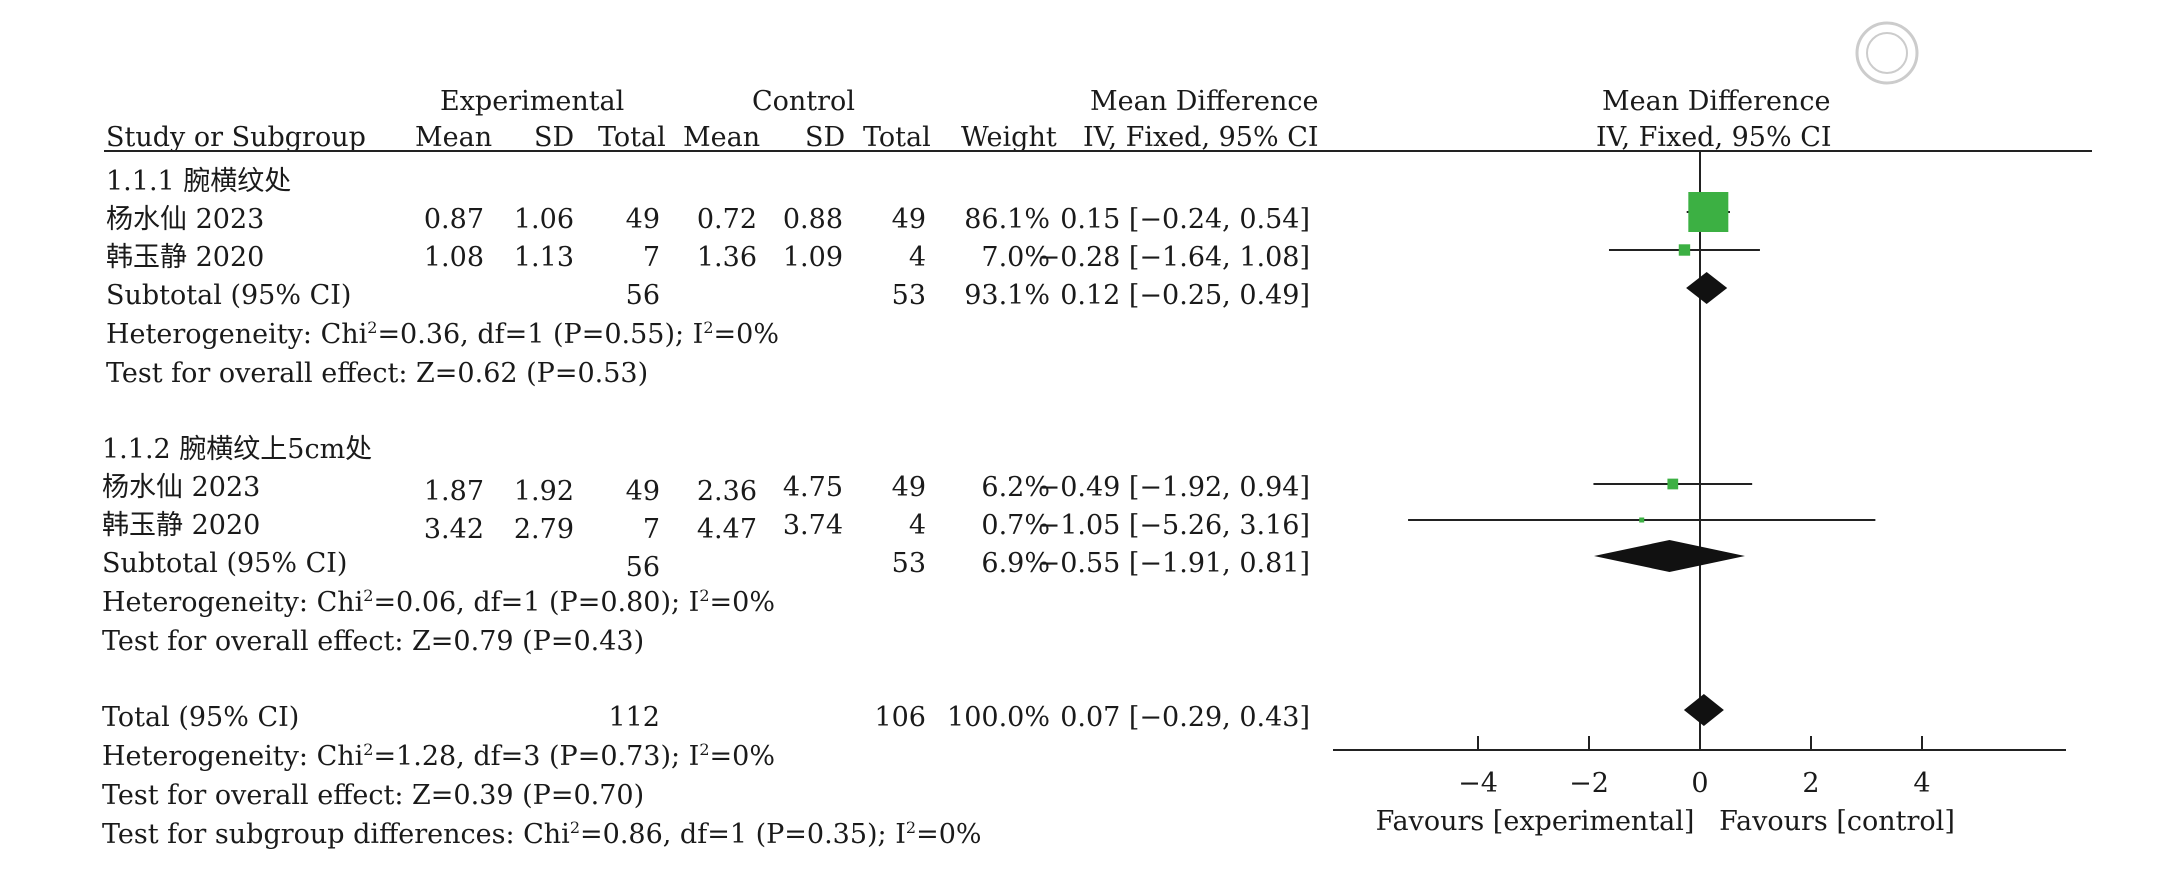 Image resolution: width=2169 pixels, height=873 pixels. I want to click on study-weight: 86.1%, so click(1007, 219).